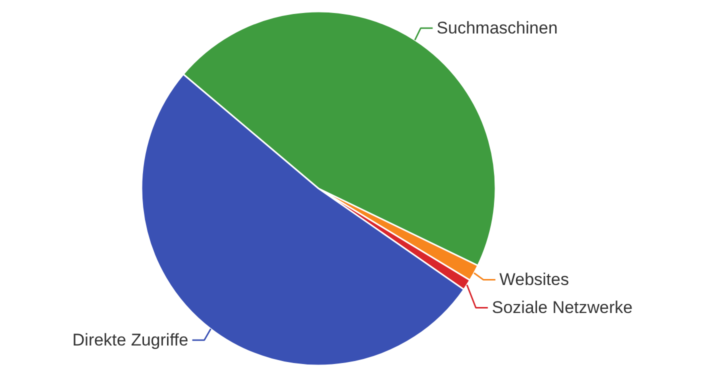  What do you see at coordinates (534, 280) in the screenshot?
I see `slice-label: Websites` at bounding box center [534, 280].